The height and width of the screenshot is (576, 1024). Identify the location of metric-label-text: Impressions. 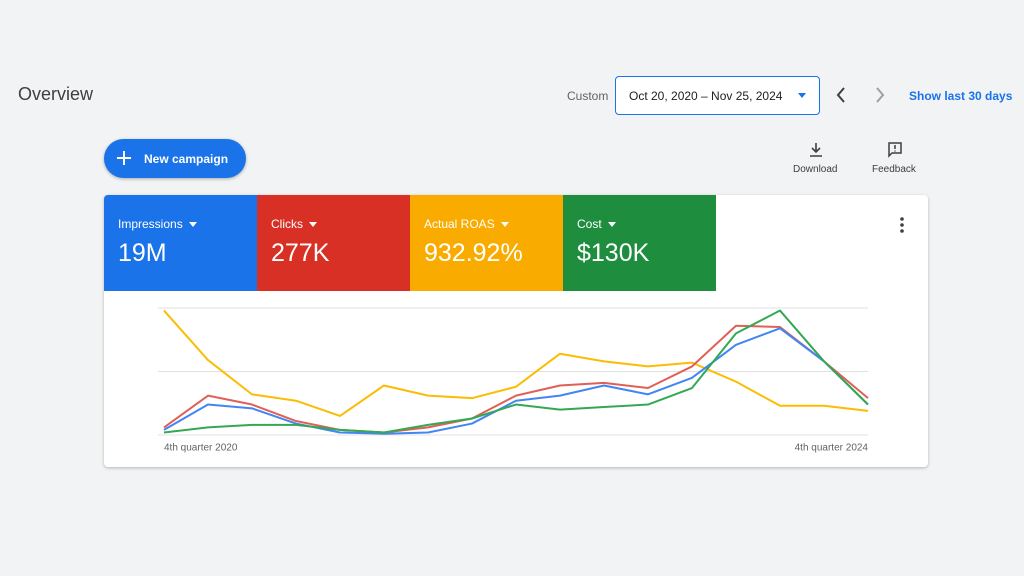
(150, 224).